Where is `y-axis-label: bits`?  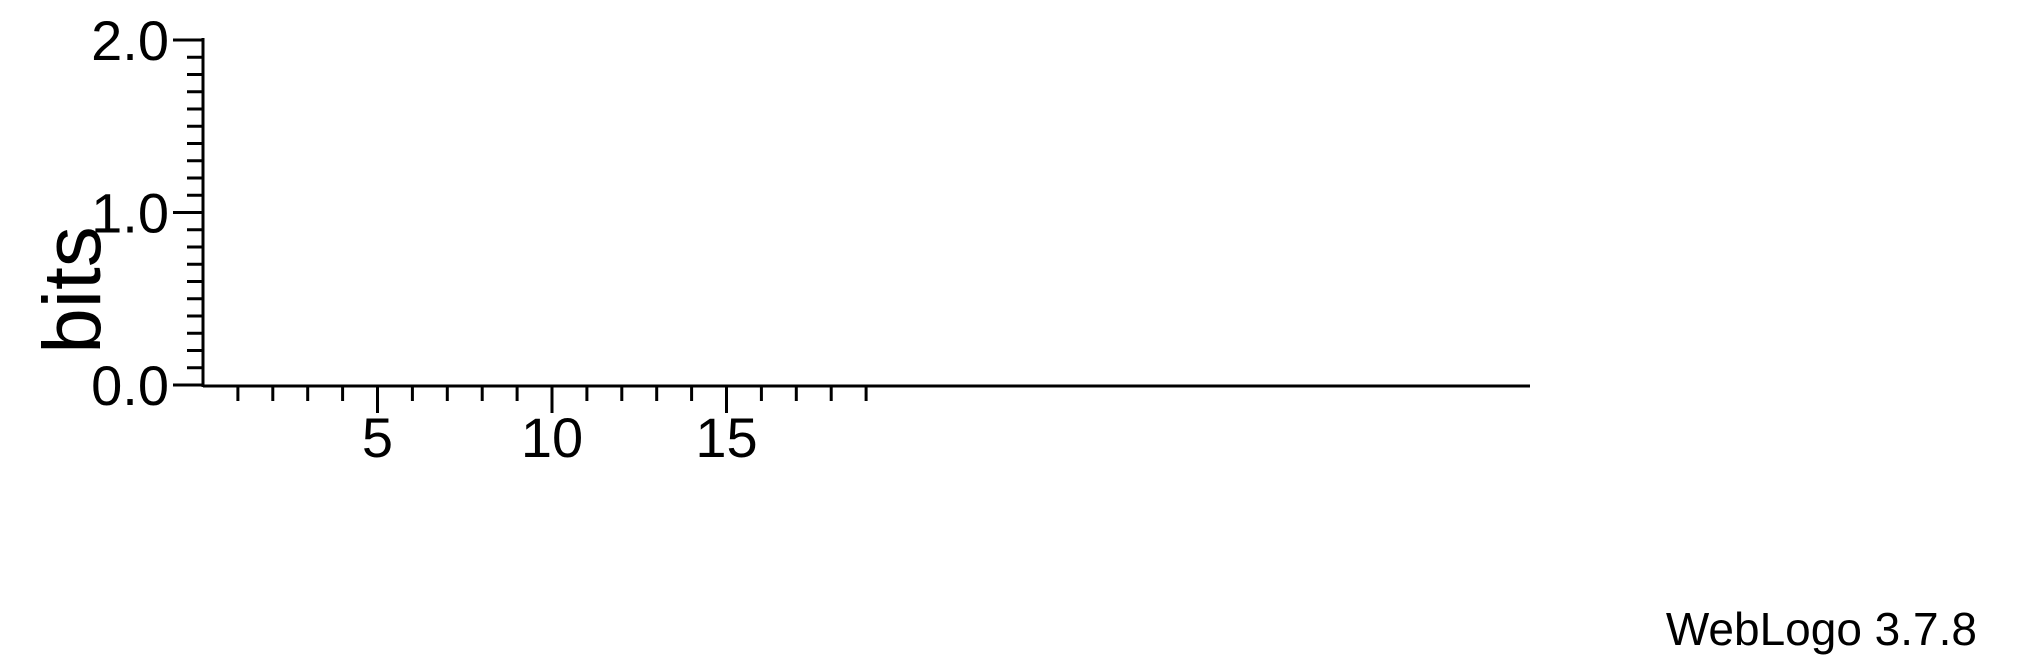
y-axis-label: bits is located at coordinates (72, 290).